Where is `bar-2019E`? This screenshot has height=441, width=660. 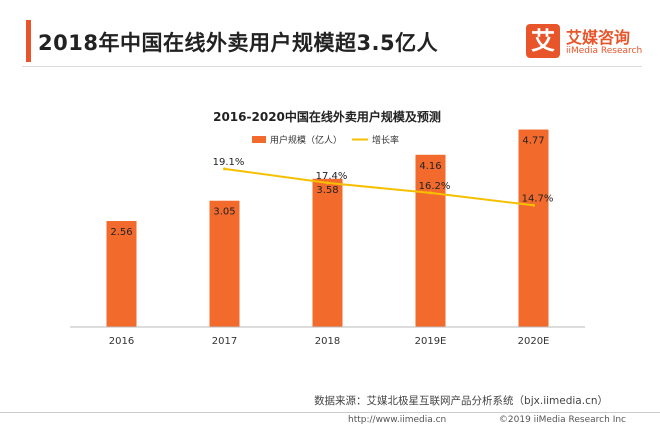
bar-2019E is located at coordinates (430, 240).